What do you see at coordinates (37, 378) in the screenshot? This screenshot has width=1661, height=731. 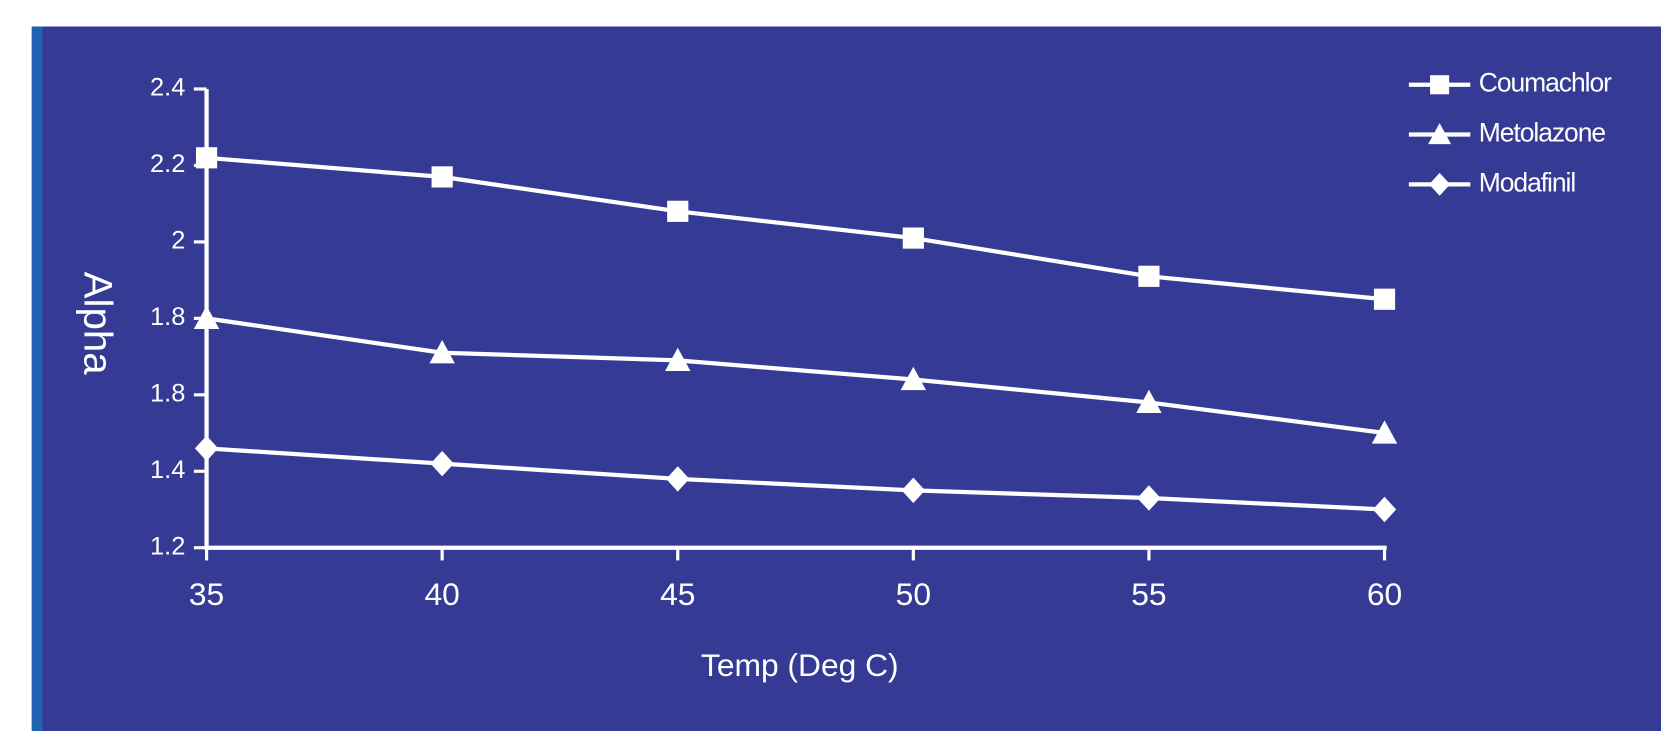 I see `side-strip` at bounding box center [37, 378].